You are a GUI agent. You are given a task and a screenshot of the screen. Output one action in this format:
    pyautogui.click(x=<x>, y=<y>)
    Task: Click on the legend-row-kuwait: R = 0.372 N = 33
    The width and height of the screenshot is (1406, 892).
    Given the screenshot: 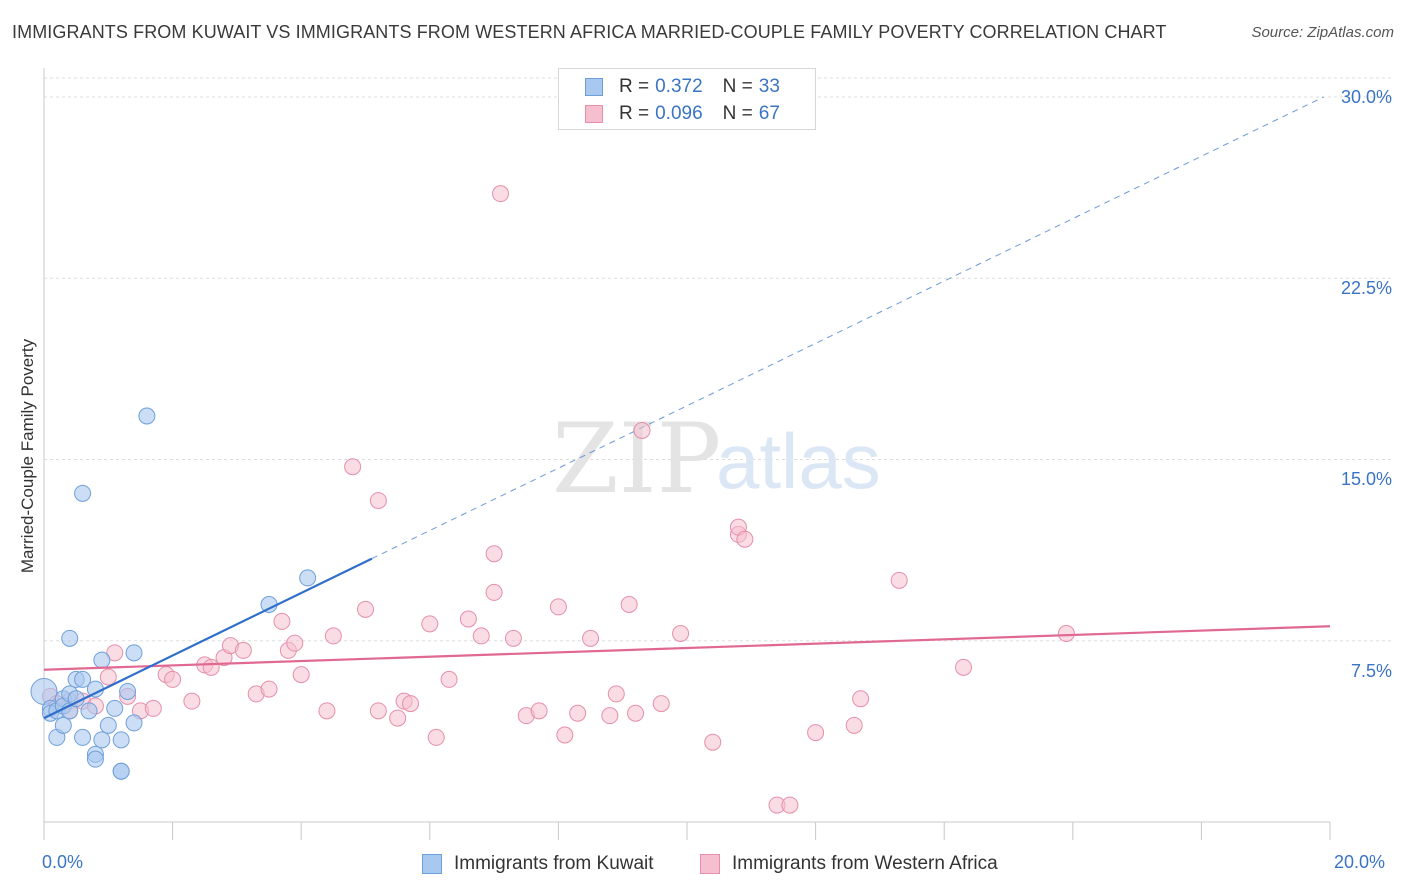 What is the action you would take?
    pyautogui.click(x=682, y=87)
    